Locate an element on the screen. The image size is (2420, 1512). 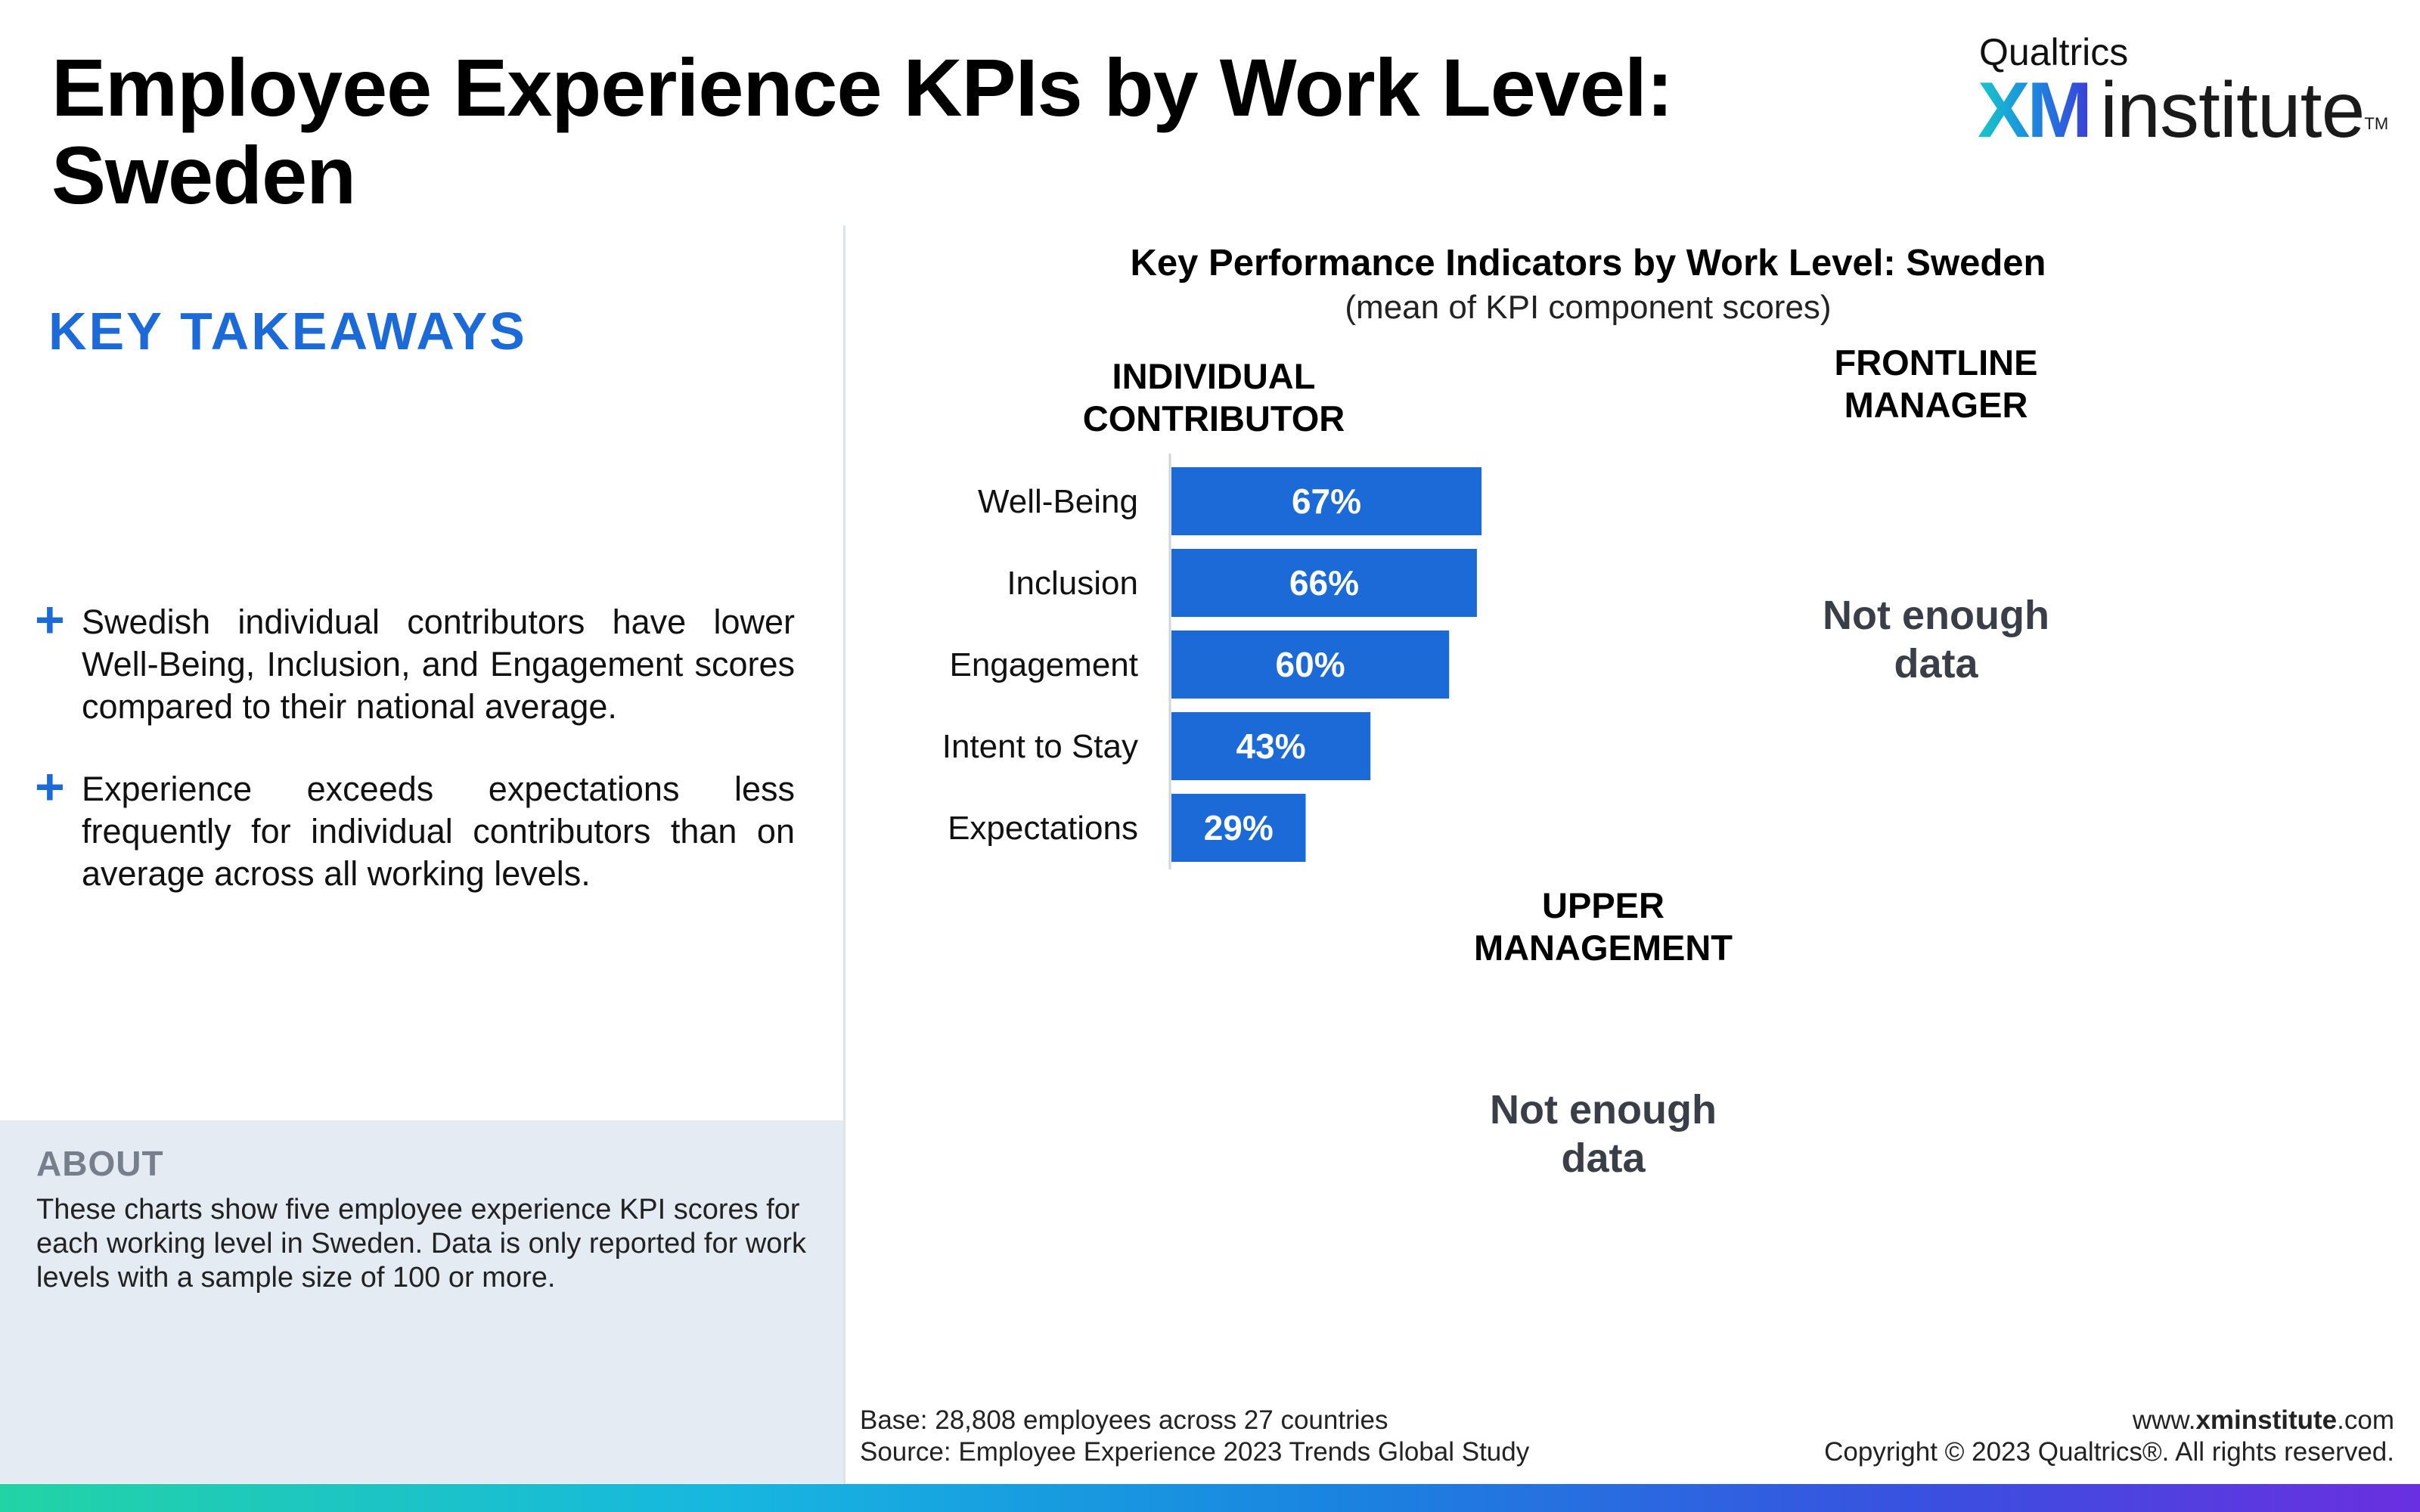
category-label: Well-Being is located at coordinates (1058, 501).